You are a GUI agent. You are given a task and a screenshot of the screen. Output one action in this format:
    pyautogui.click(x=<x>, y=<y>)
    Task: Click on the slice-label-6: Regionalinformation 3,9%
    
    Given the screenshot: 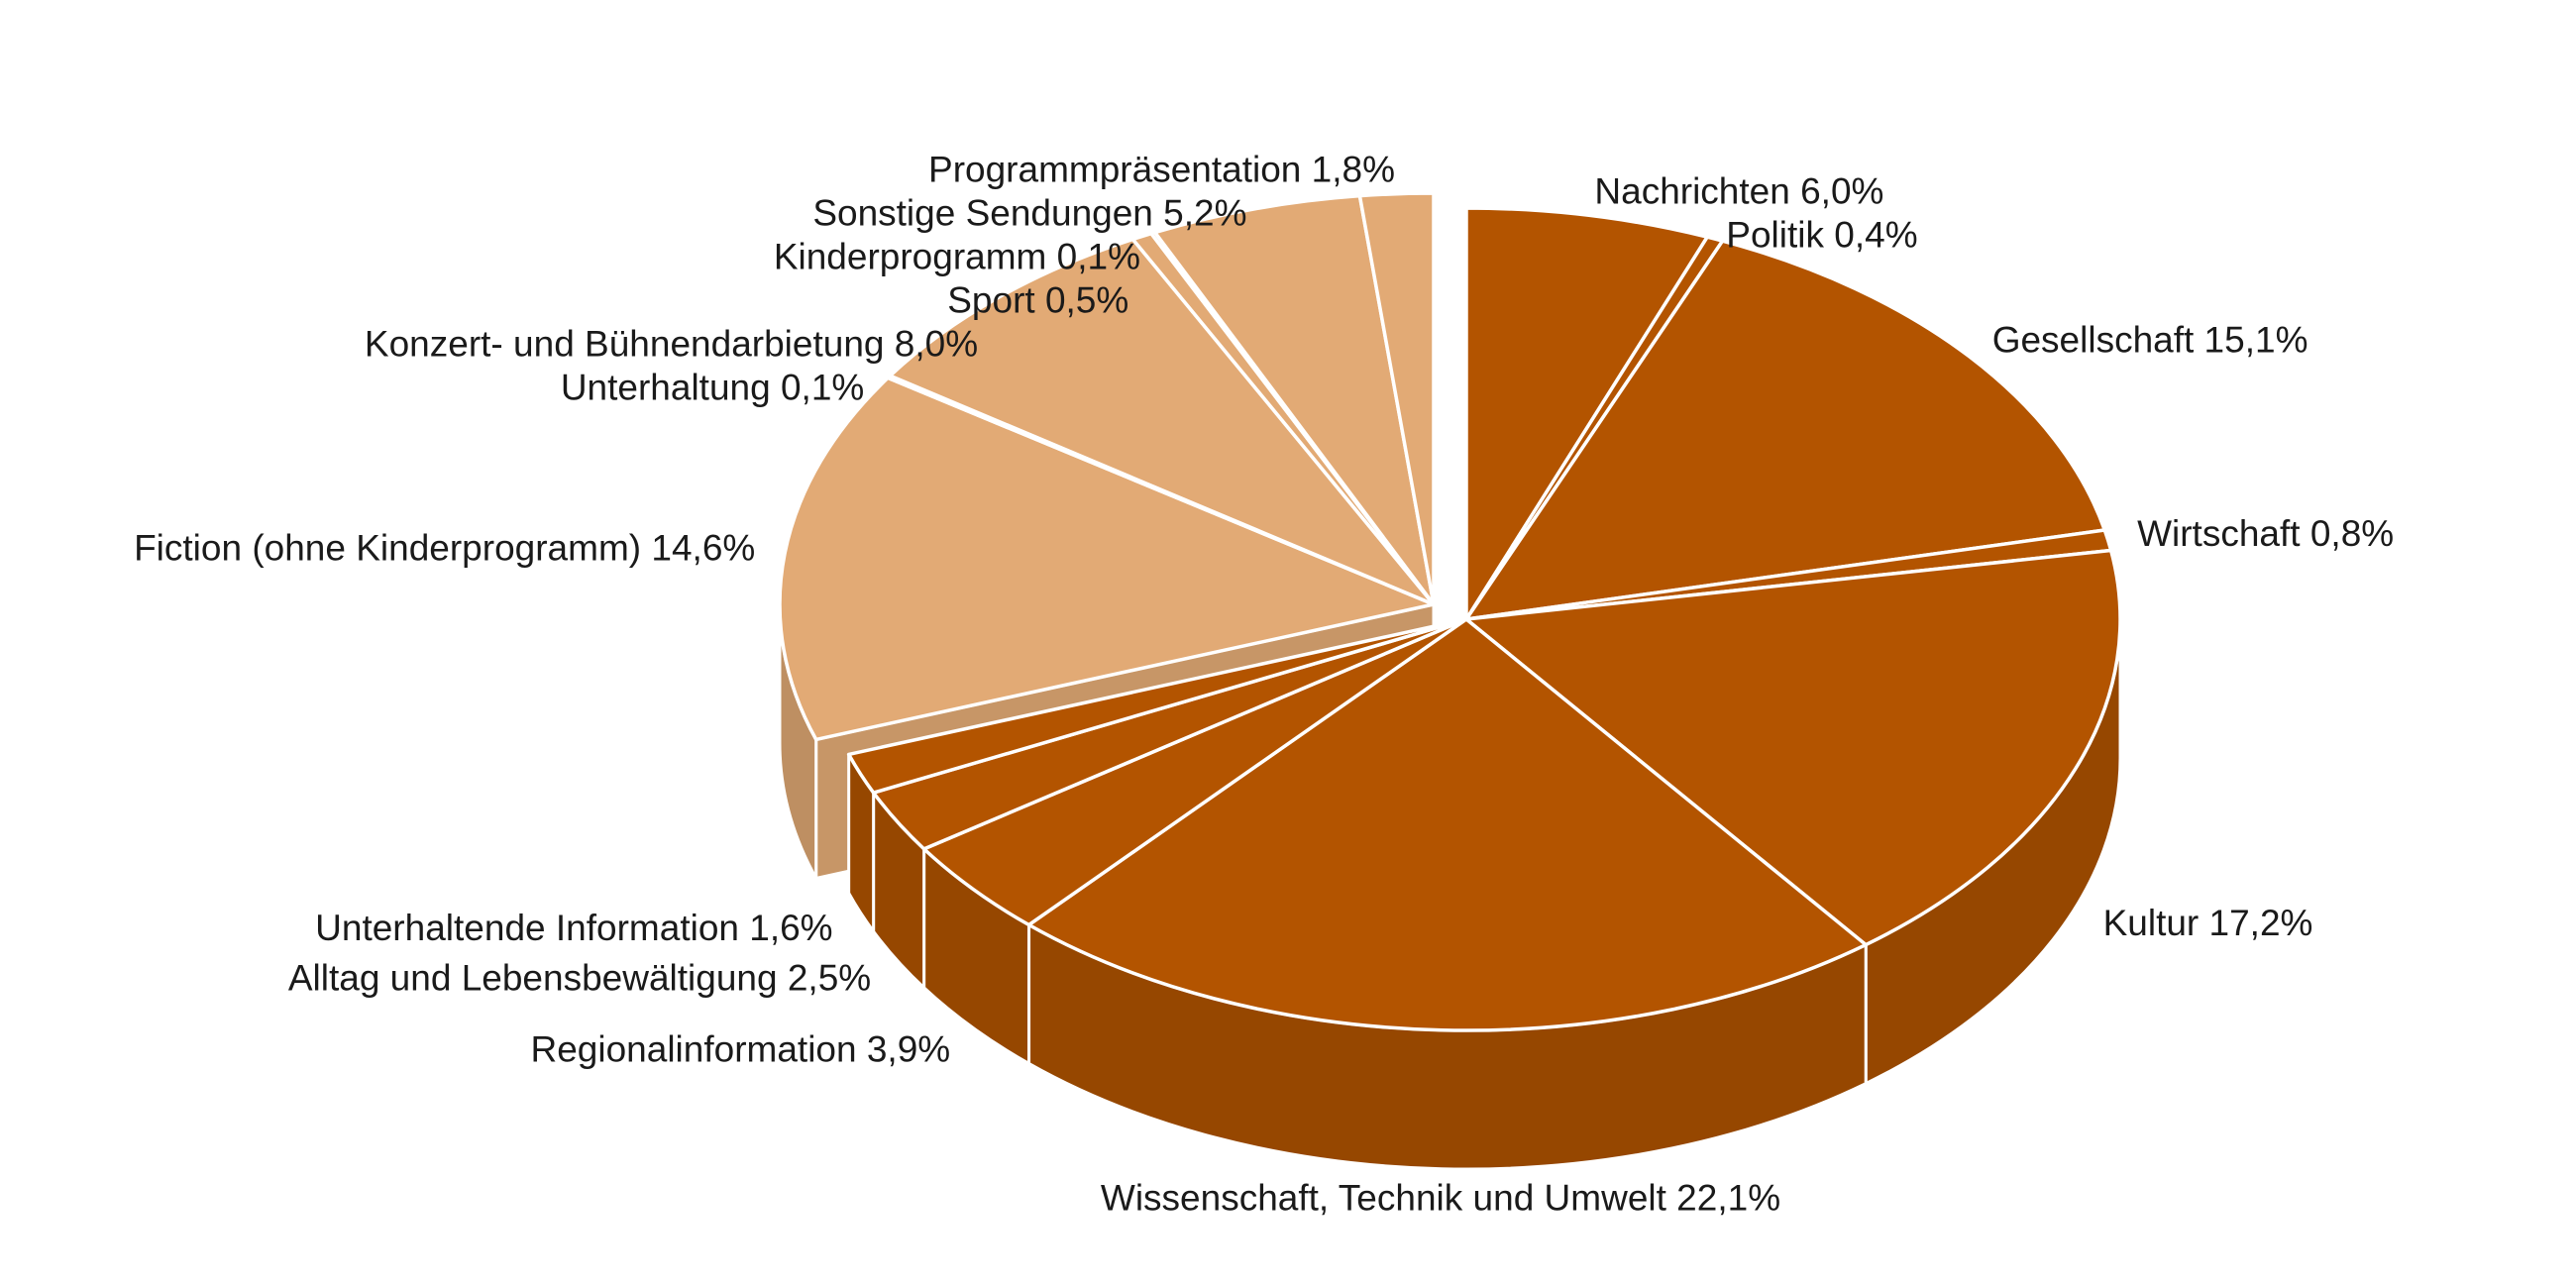 What is the action you would take?
    pyautogui.click(x=740, y=1048)
    